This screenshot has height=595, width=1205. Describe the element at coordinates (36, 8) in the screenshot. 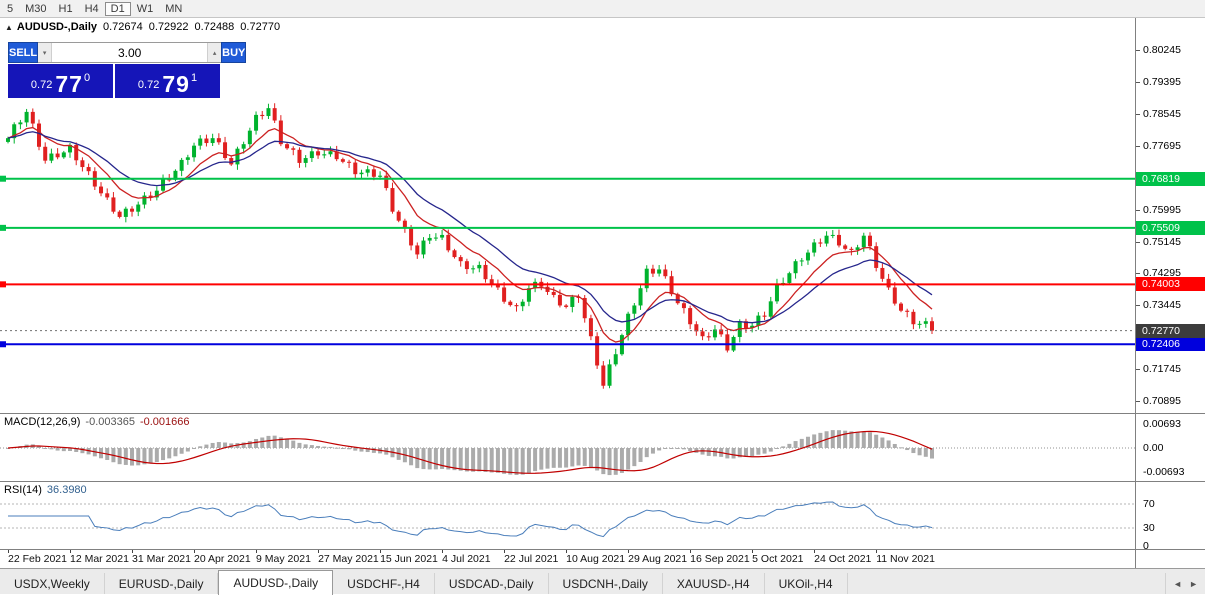

I see `timeframe-button-m30: M30` at that location.